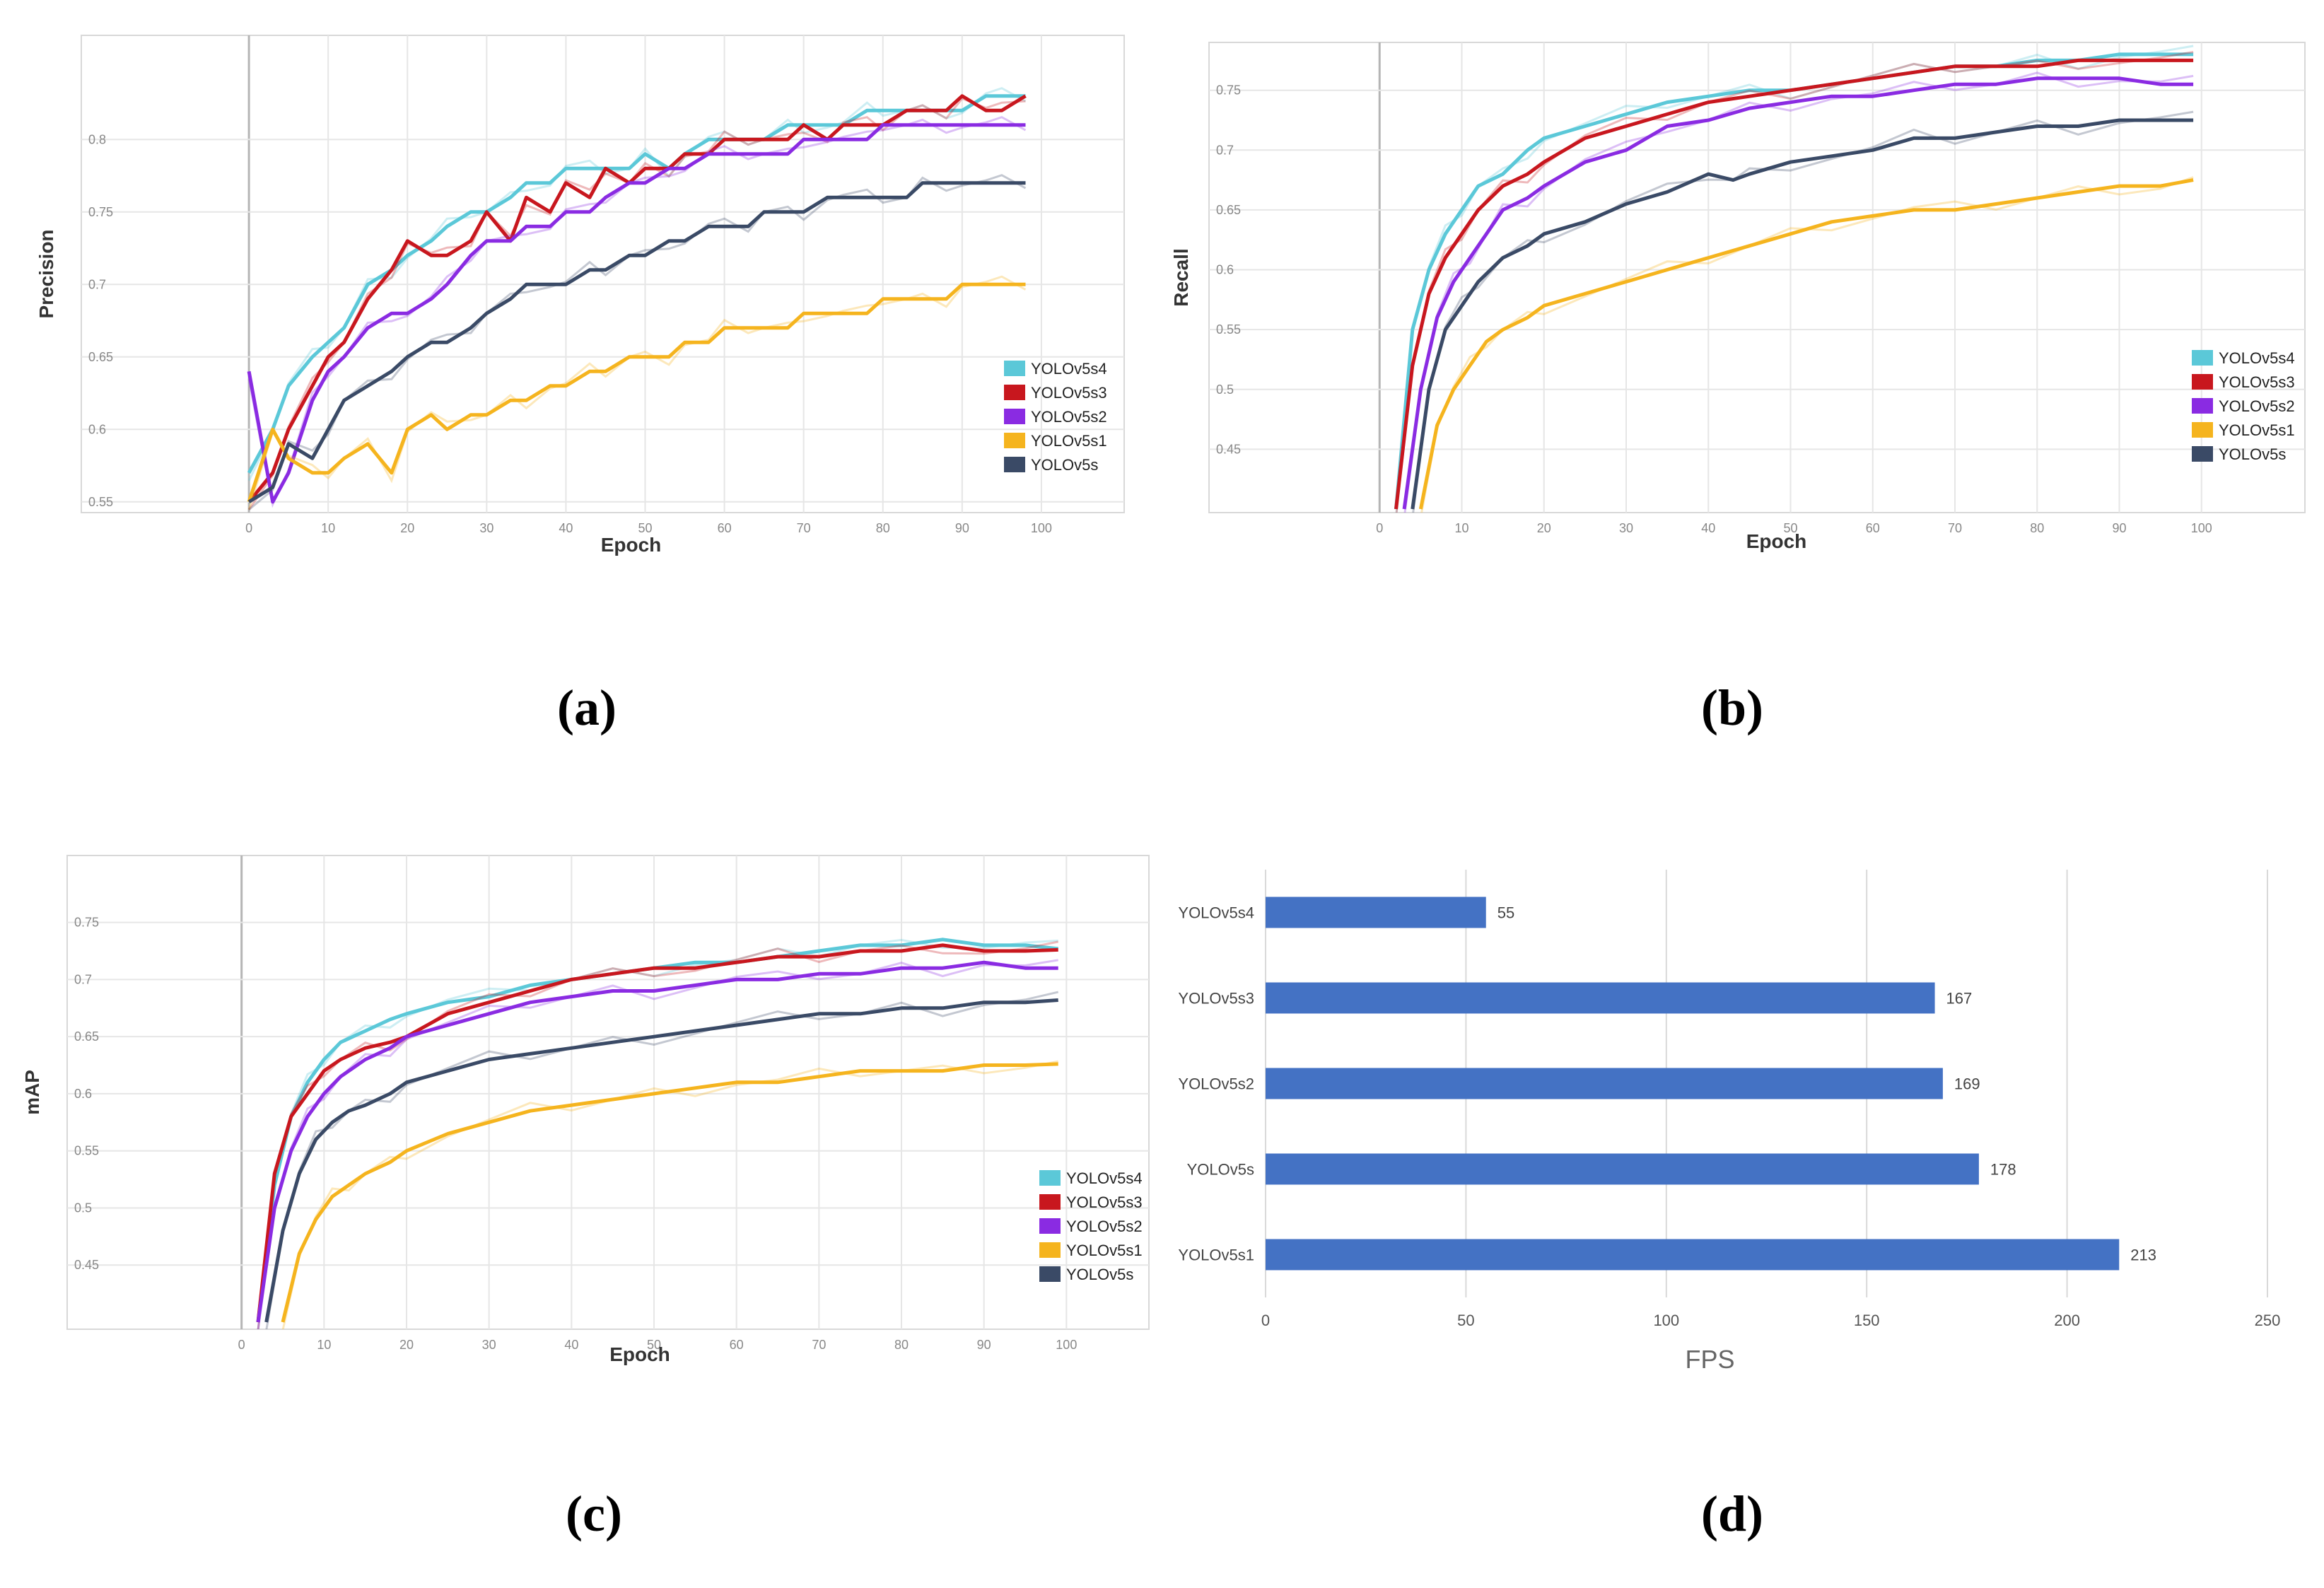 Image resolution: width=2324 pixels, height=1588 pixels. I want to click on bar-YOLOv5s4, so click(1376, 912).